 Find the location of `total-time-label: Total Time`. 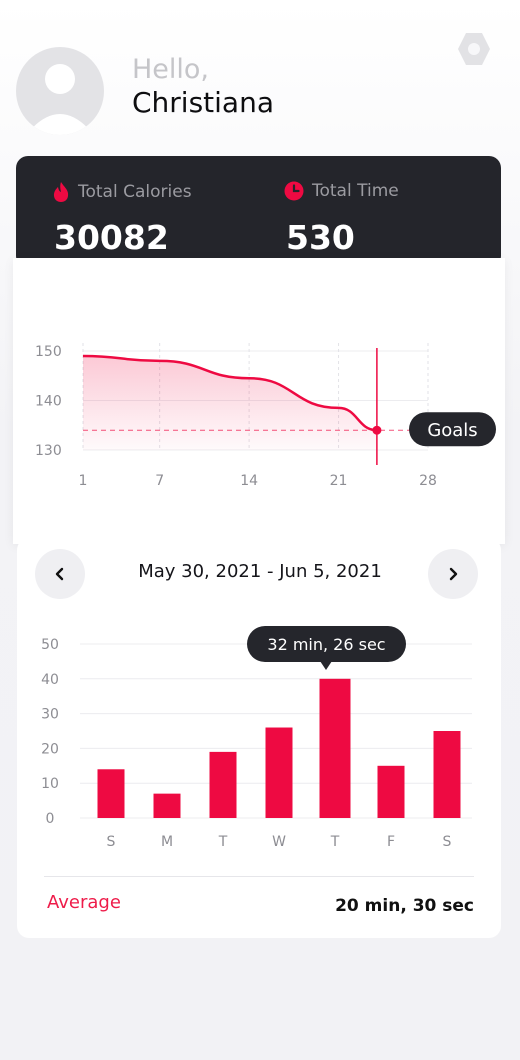

total-time-label: Total Time is located at coordinates (341, 191).